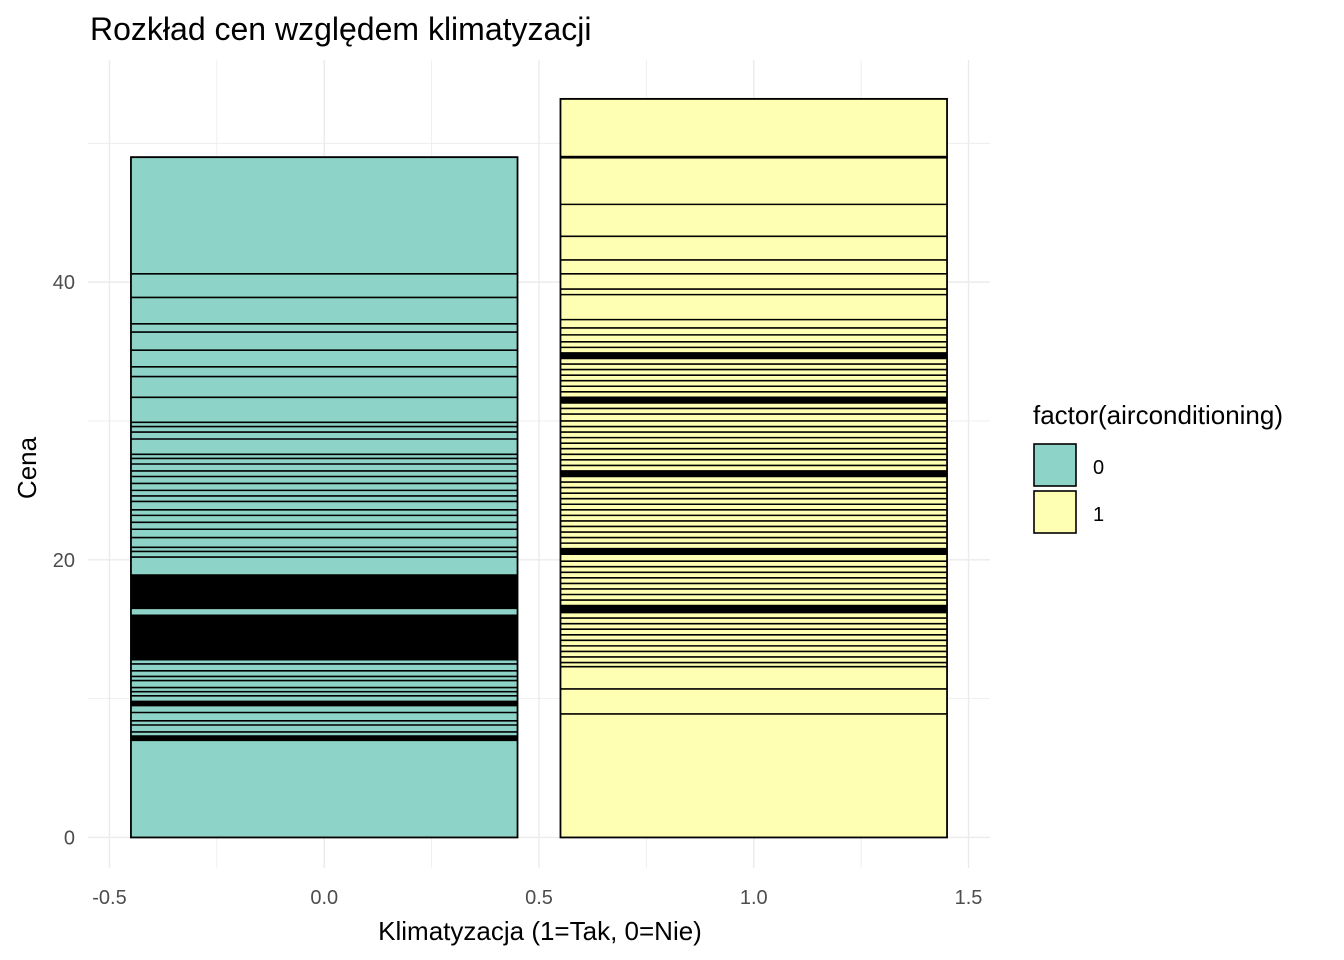  What do you see at coordinates (27, 467) in the screenshot?
I see `y-axis-title: Cena` at bounding box center [27, 467].